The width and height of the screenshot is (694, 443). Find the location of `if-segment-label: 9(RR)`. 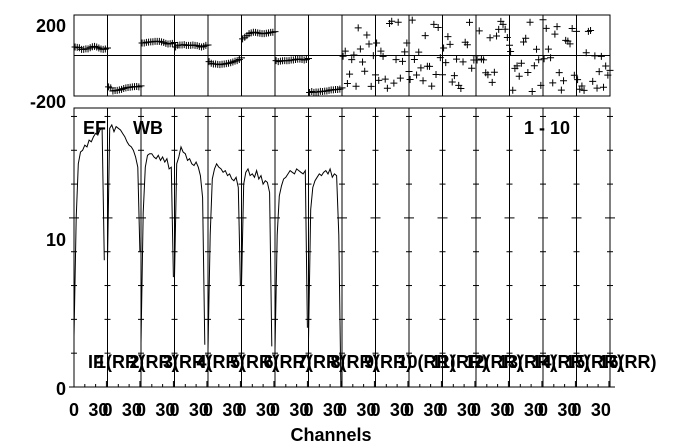

if-segment-label: 9(RR) is located at coordinates (388, 362).